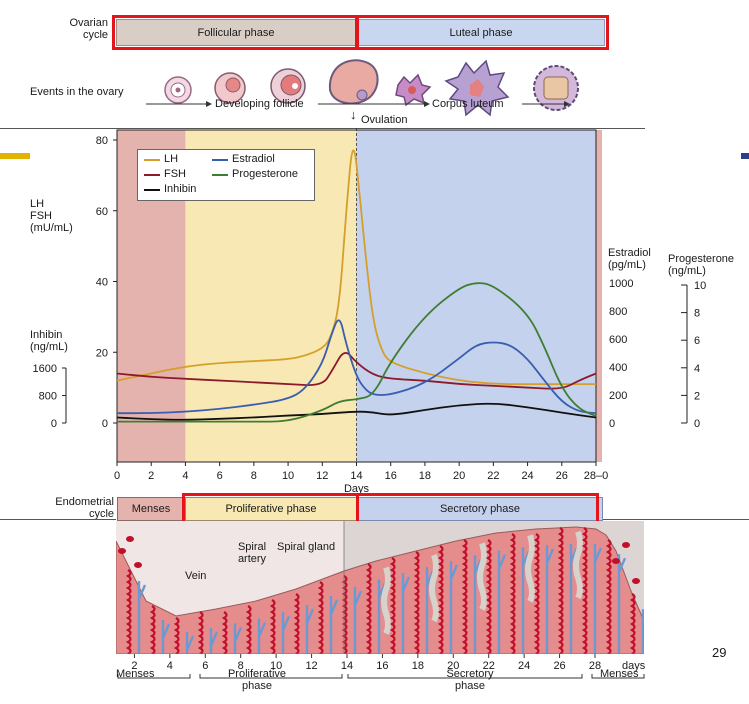 The image size is (749, 704). I want to click on x-tick-label: 10, so click(288, 476).